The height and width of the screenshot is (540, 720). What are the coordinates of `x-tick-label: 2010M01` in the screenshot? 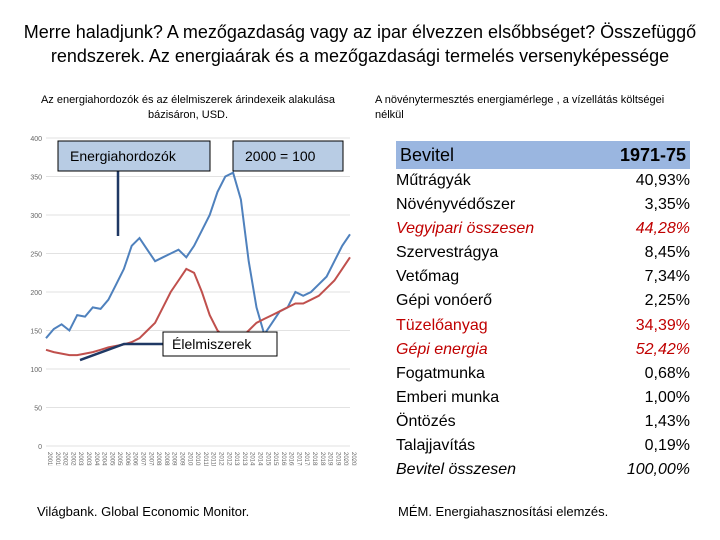 It's located at (189, 459).